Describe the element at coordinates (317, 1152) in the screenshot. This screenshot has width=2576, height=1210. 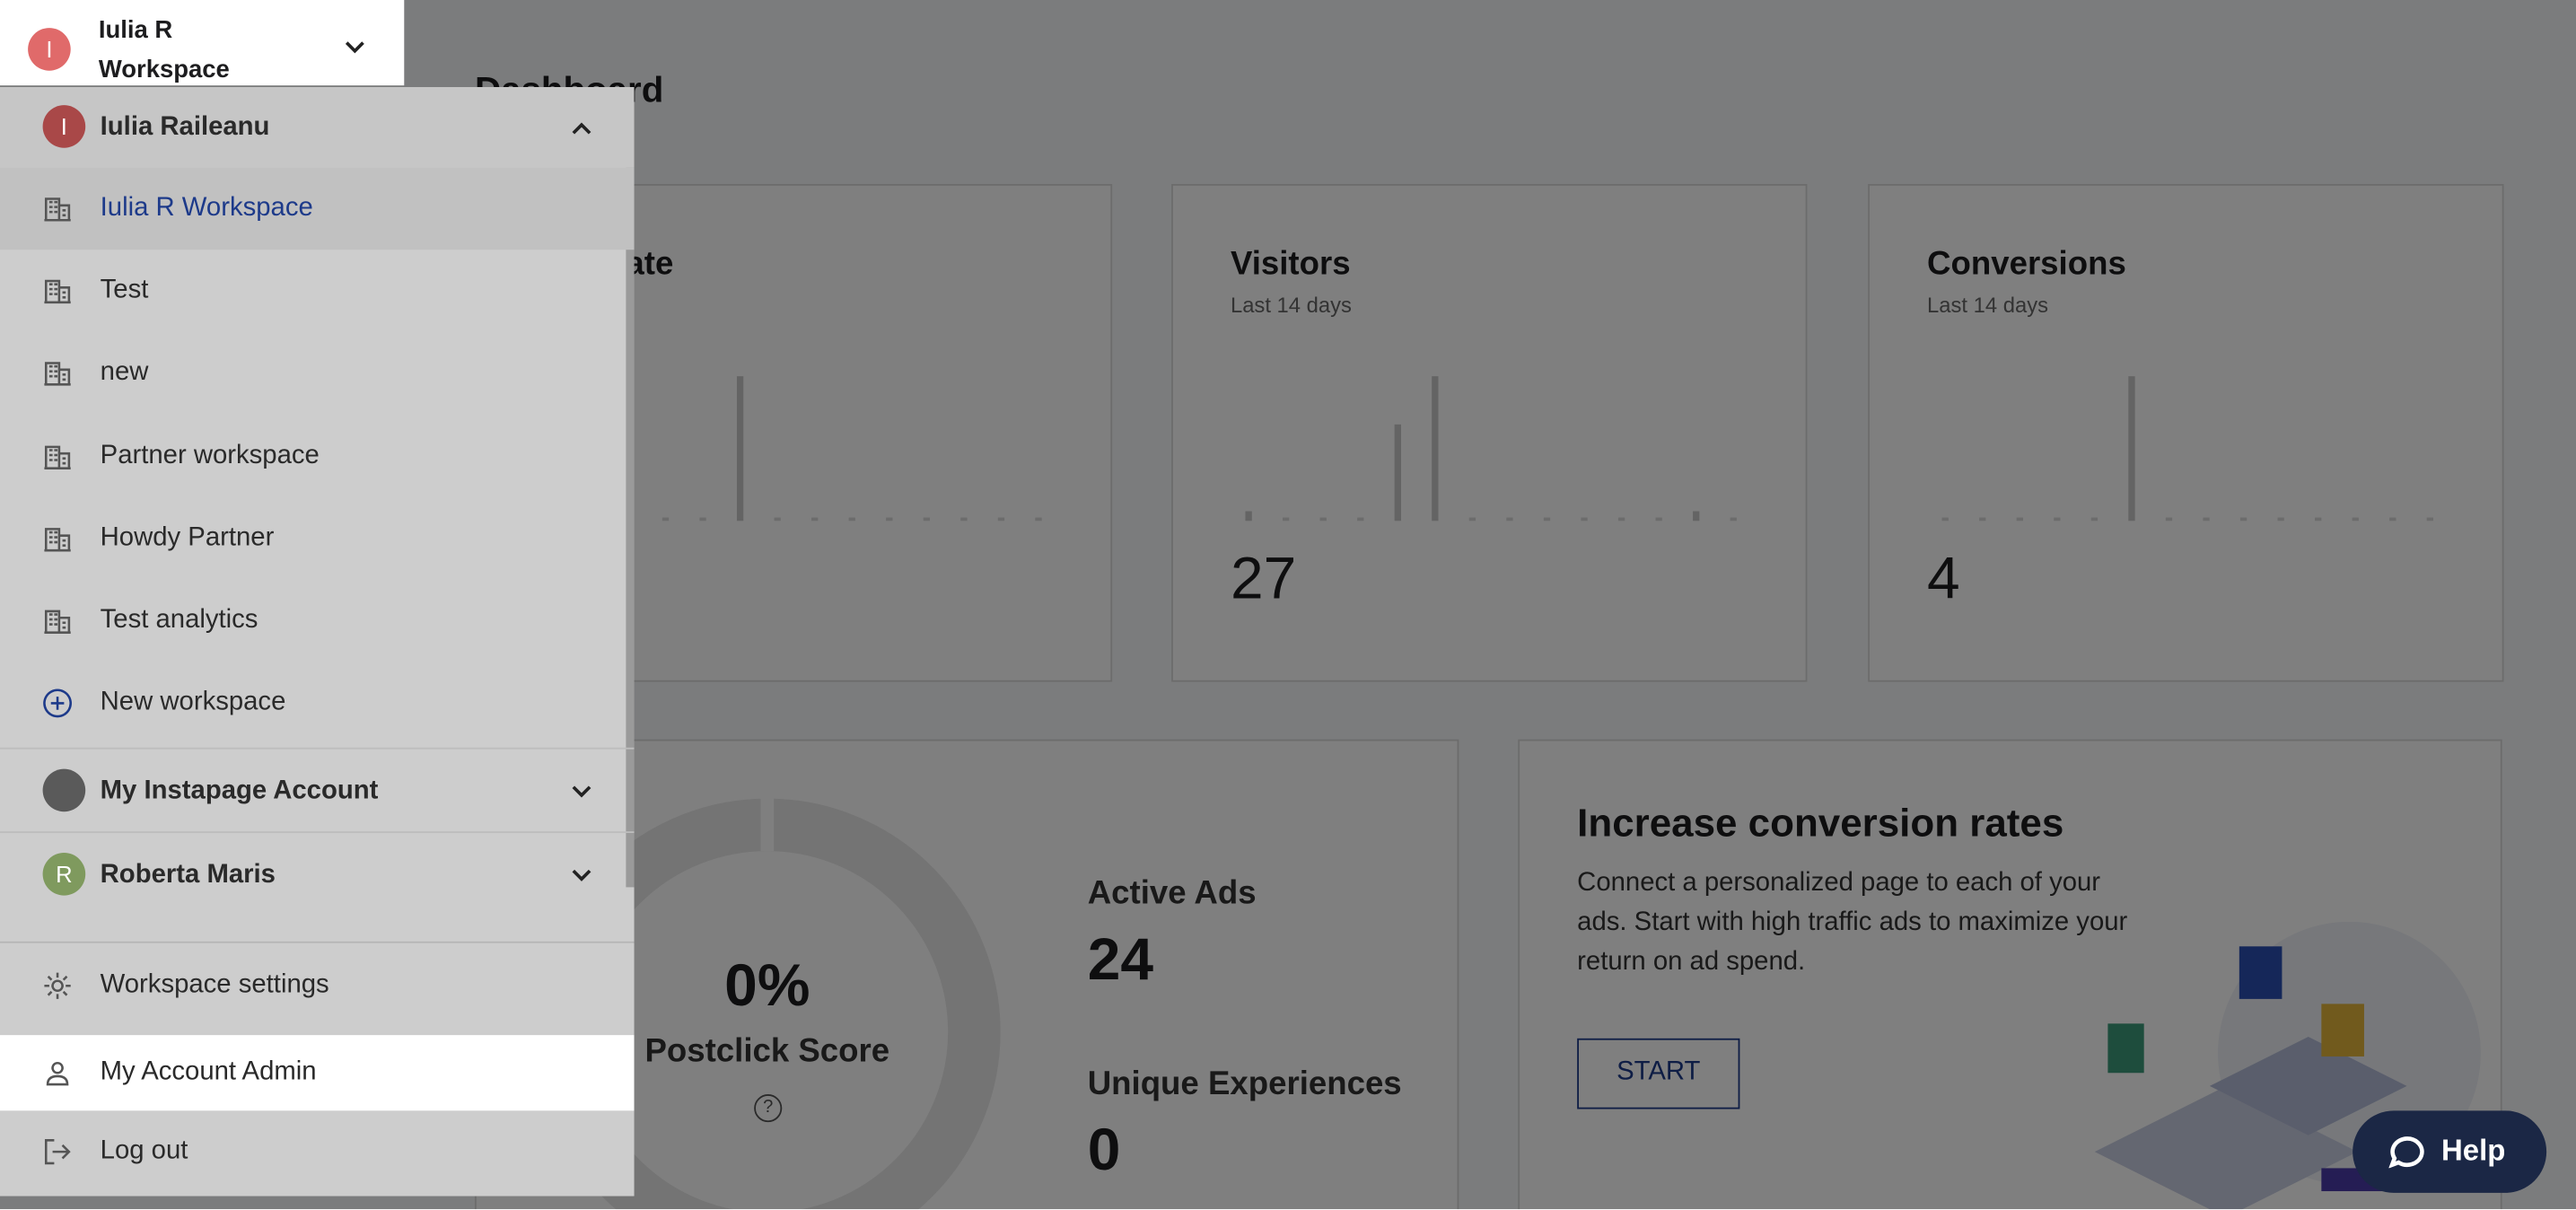
I see `action-item: Log out` at that location.